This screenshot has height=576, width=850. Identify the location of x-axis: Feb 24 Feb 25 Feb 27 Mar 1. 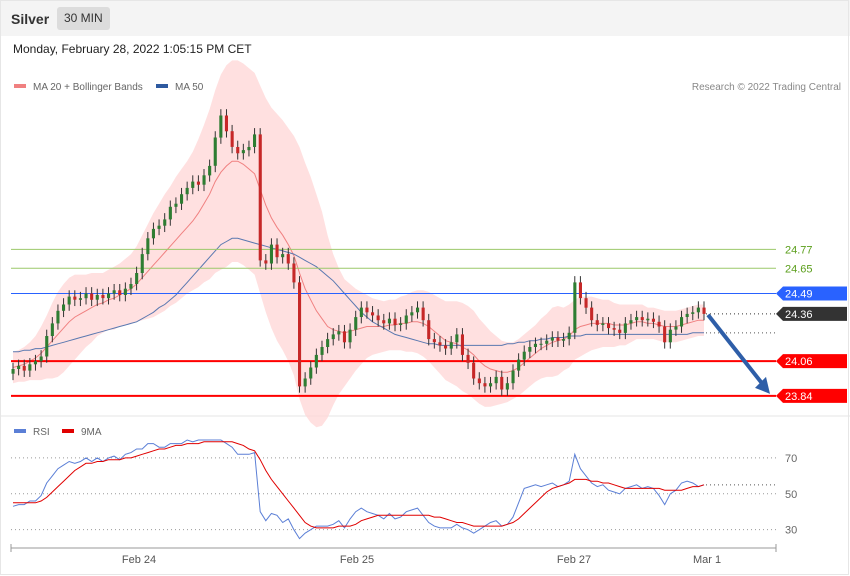
(393, 555).